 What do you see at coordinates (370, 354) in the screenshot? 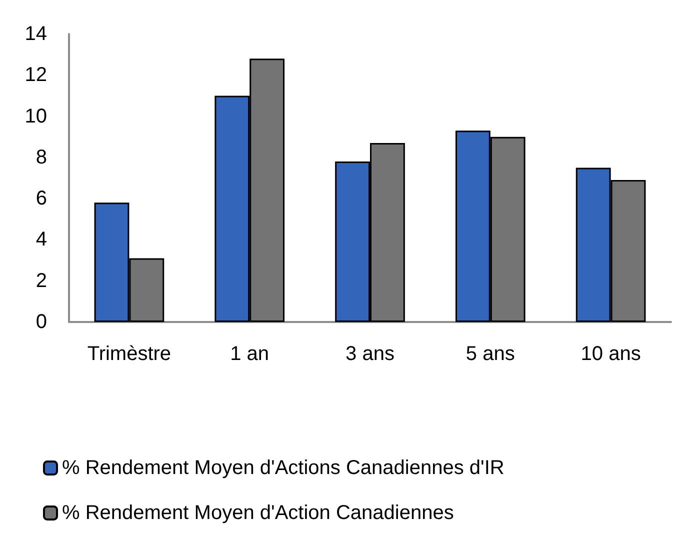
I see `x-tick-label: 3 ans` at bounding box center [370, 354].